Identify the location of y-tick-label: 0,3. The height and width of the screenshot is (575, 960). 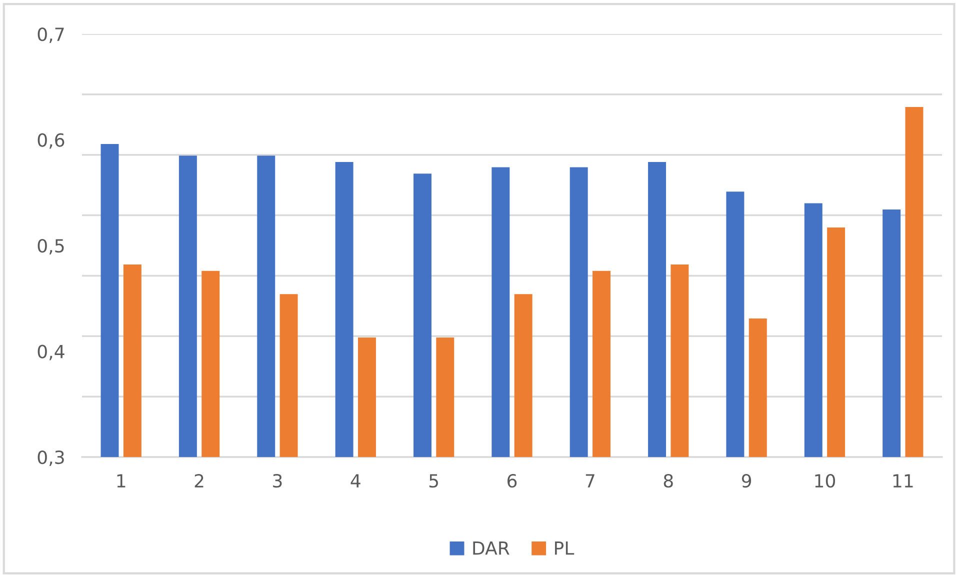
(51, 458).